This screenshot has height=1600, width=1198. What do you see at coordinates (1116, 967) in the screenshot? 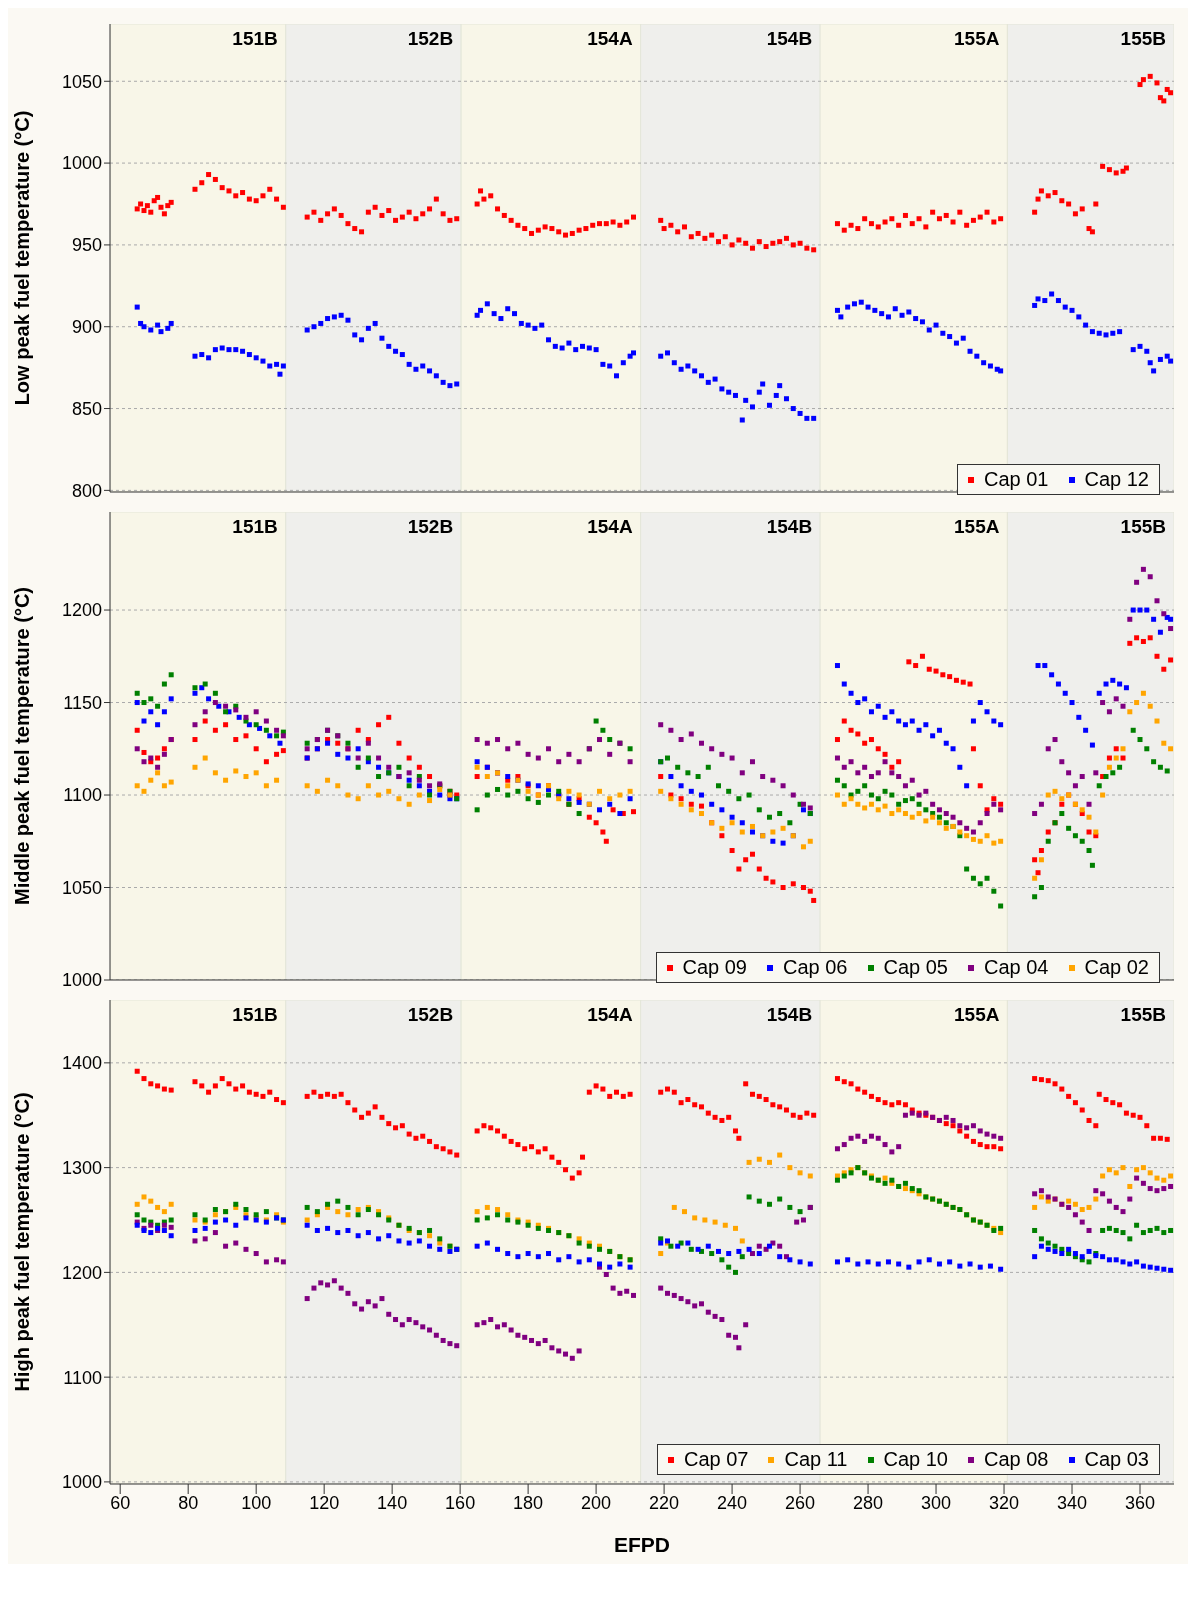
I see `legend-label: Cap 02` at bounding box center [1116, 967].